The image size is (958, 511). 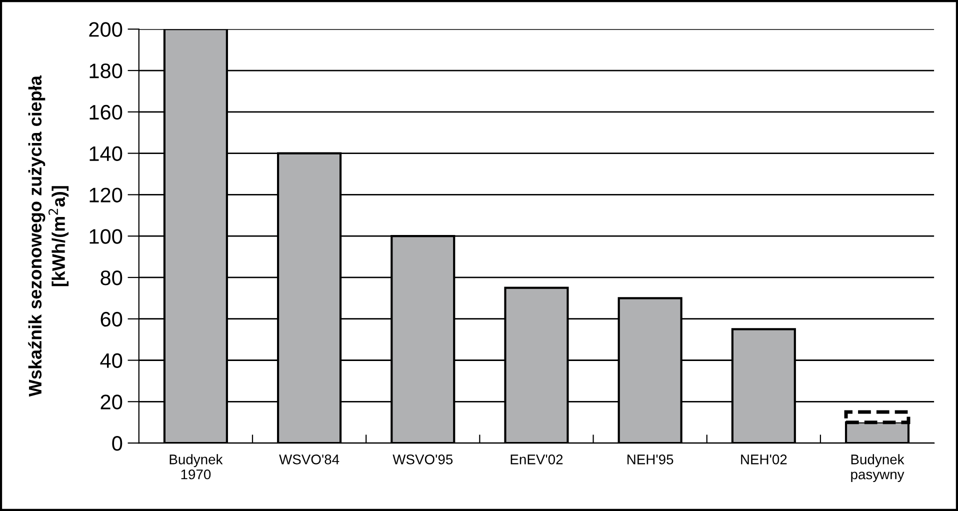 What do you see at coordinates (651, 459) in the screenshot?
I see `x-tick-label: NEH'95` at bounding box center [651, 459].